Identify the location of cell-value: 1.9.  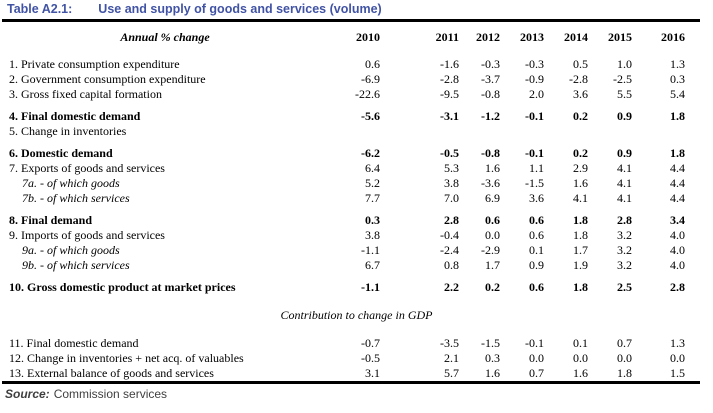
(580, 265).